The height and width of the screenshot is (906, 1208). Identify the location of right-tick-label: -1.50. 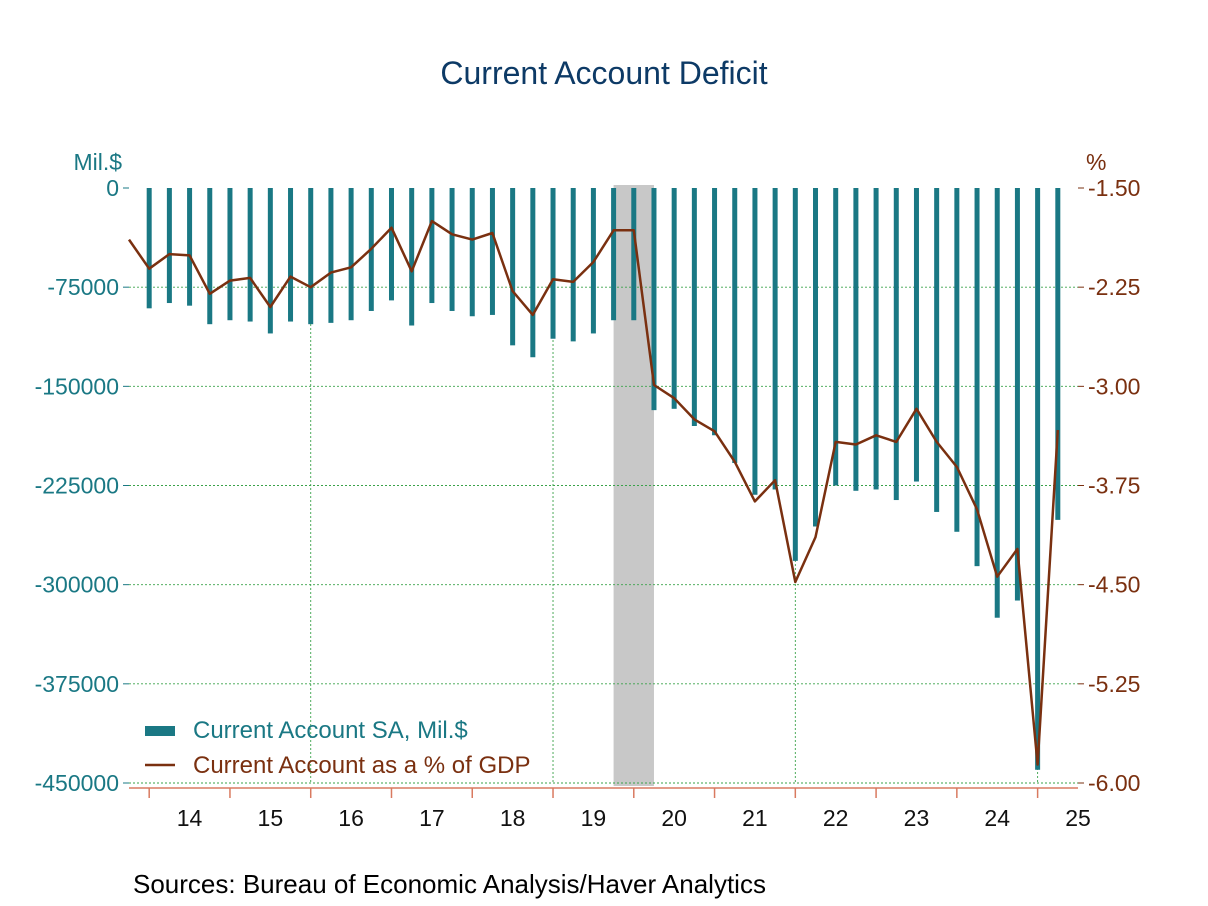
(1114, 188).